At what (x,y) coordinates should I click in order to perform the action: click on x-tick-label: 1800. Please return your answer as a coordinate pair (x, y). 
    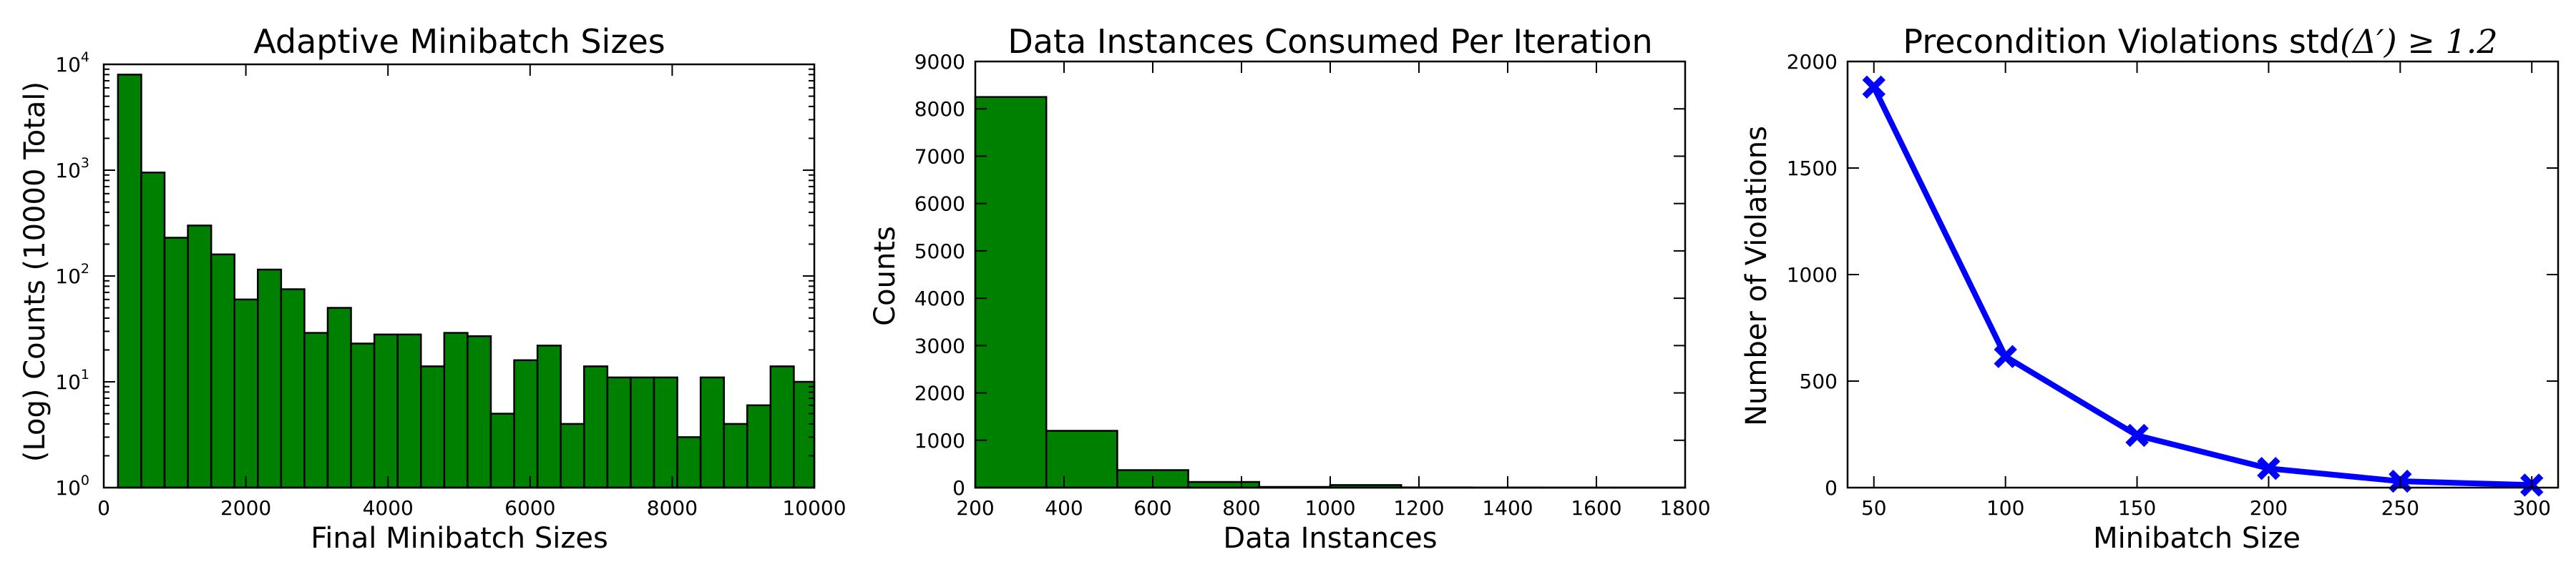
    Looking at the image, I should click on (1684, 508).